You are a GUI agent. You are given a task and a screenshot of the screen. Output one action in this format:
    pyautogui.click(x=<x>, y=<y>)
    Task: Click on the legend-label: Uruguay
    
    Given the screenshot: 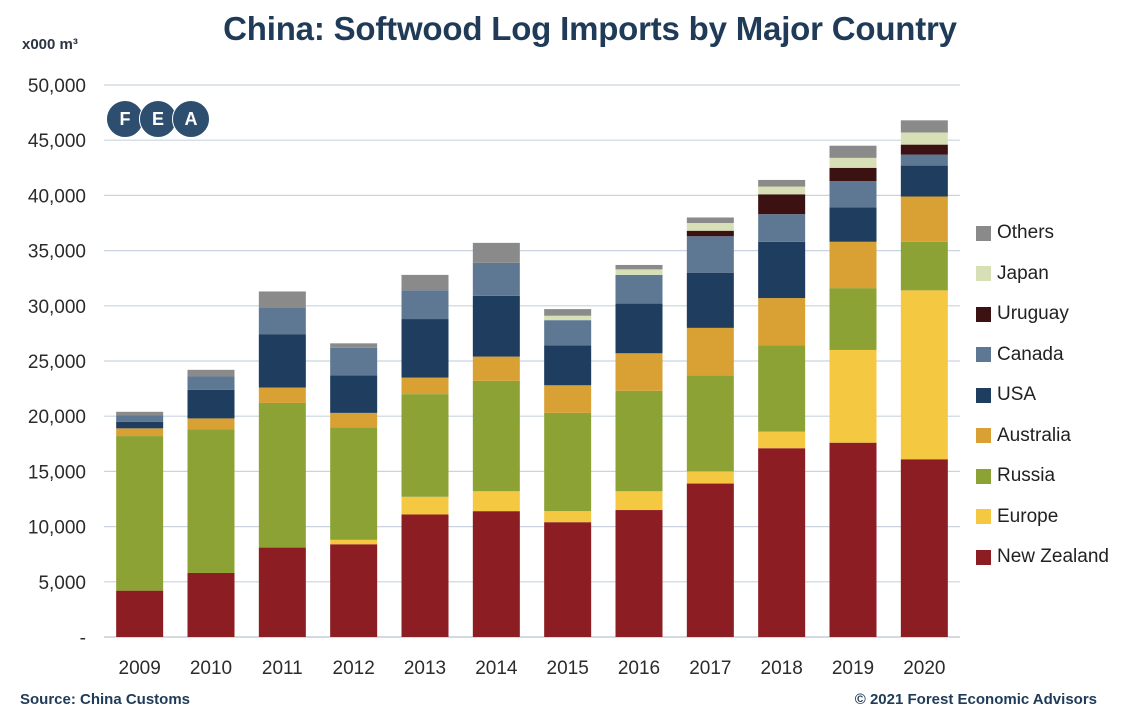 What is the action you would take?
    pyautogui.click(x=1033, y=314)
    